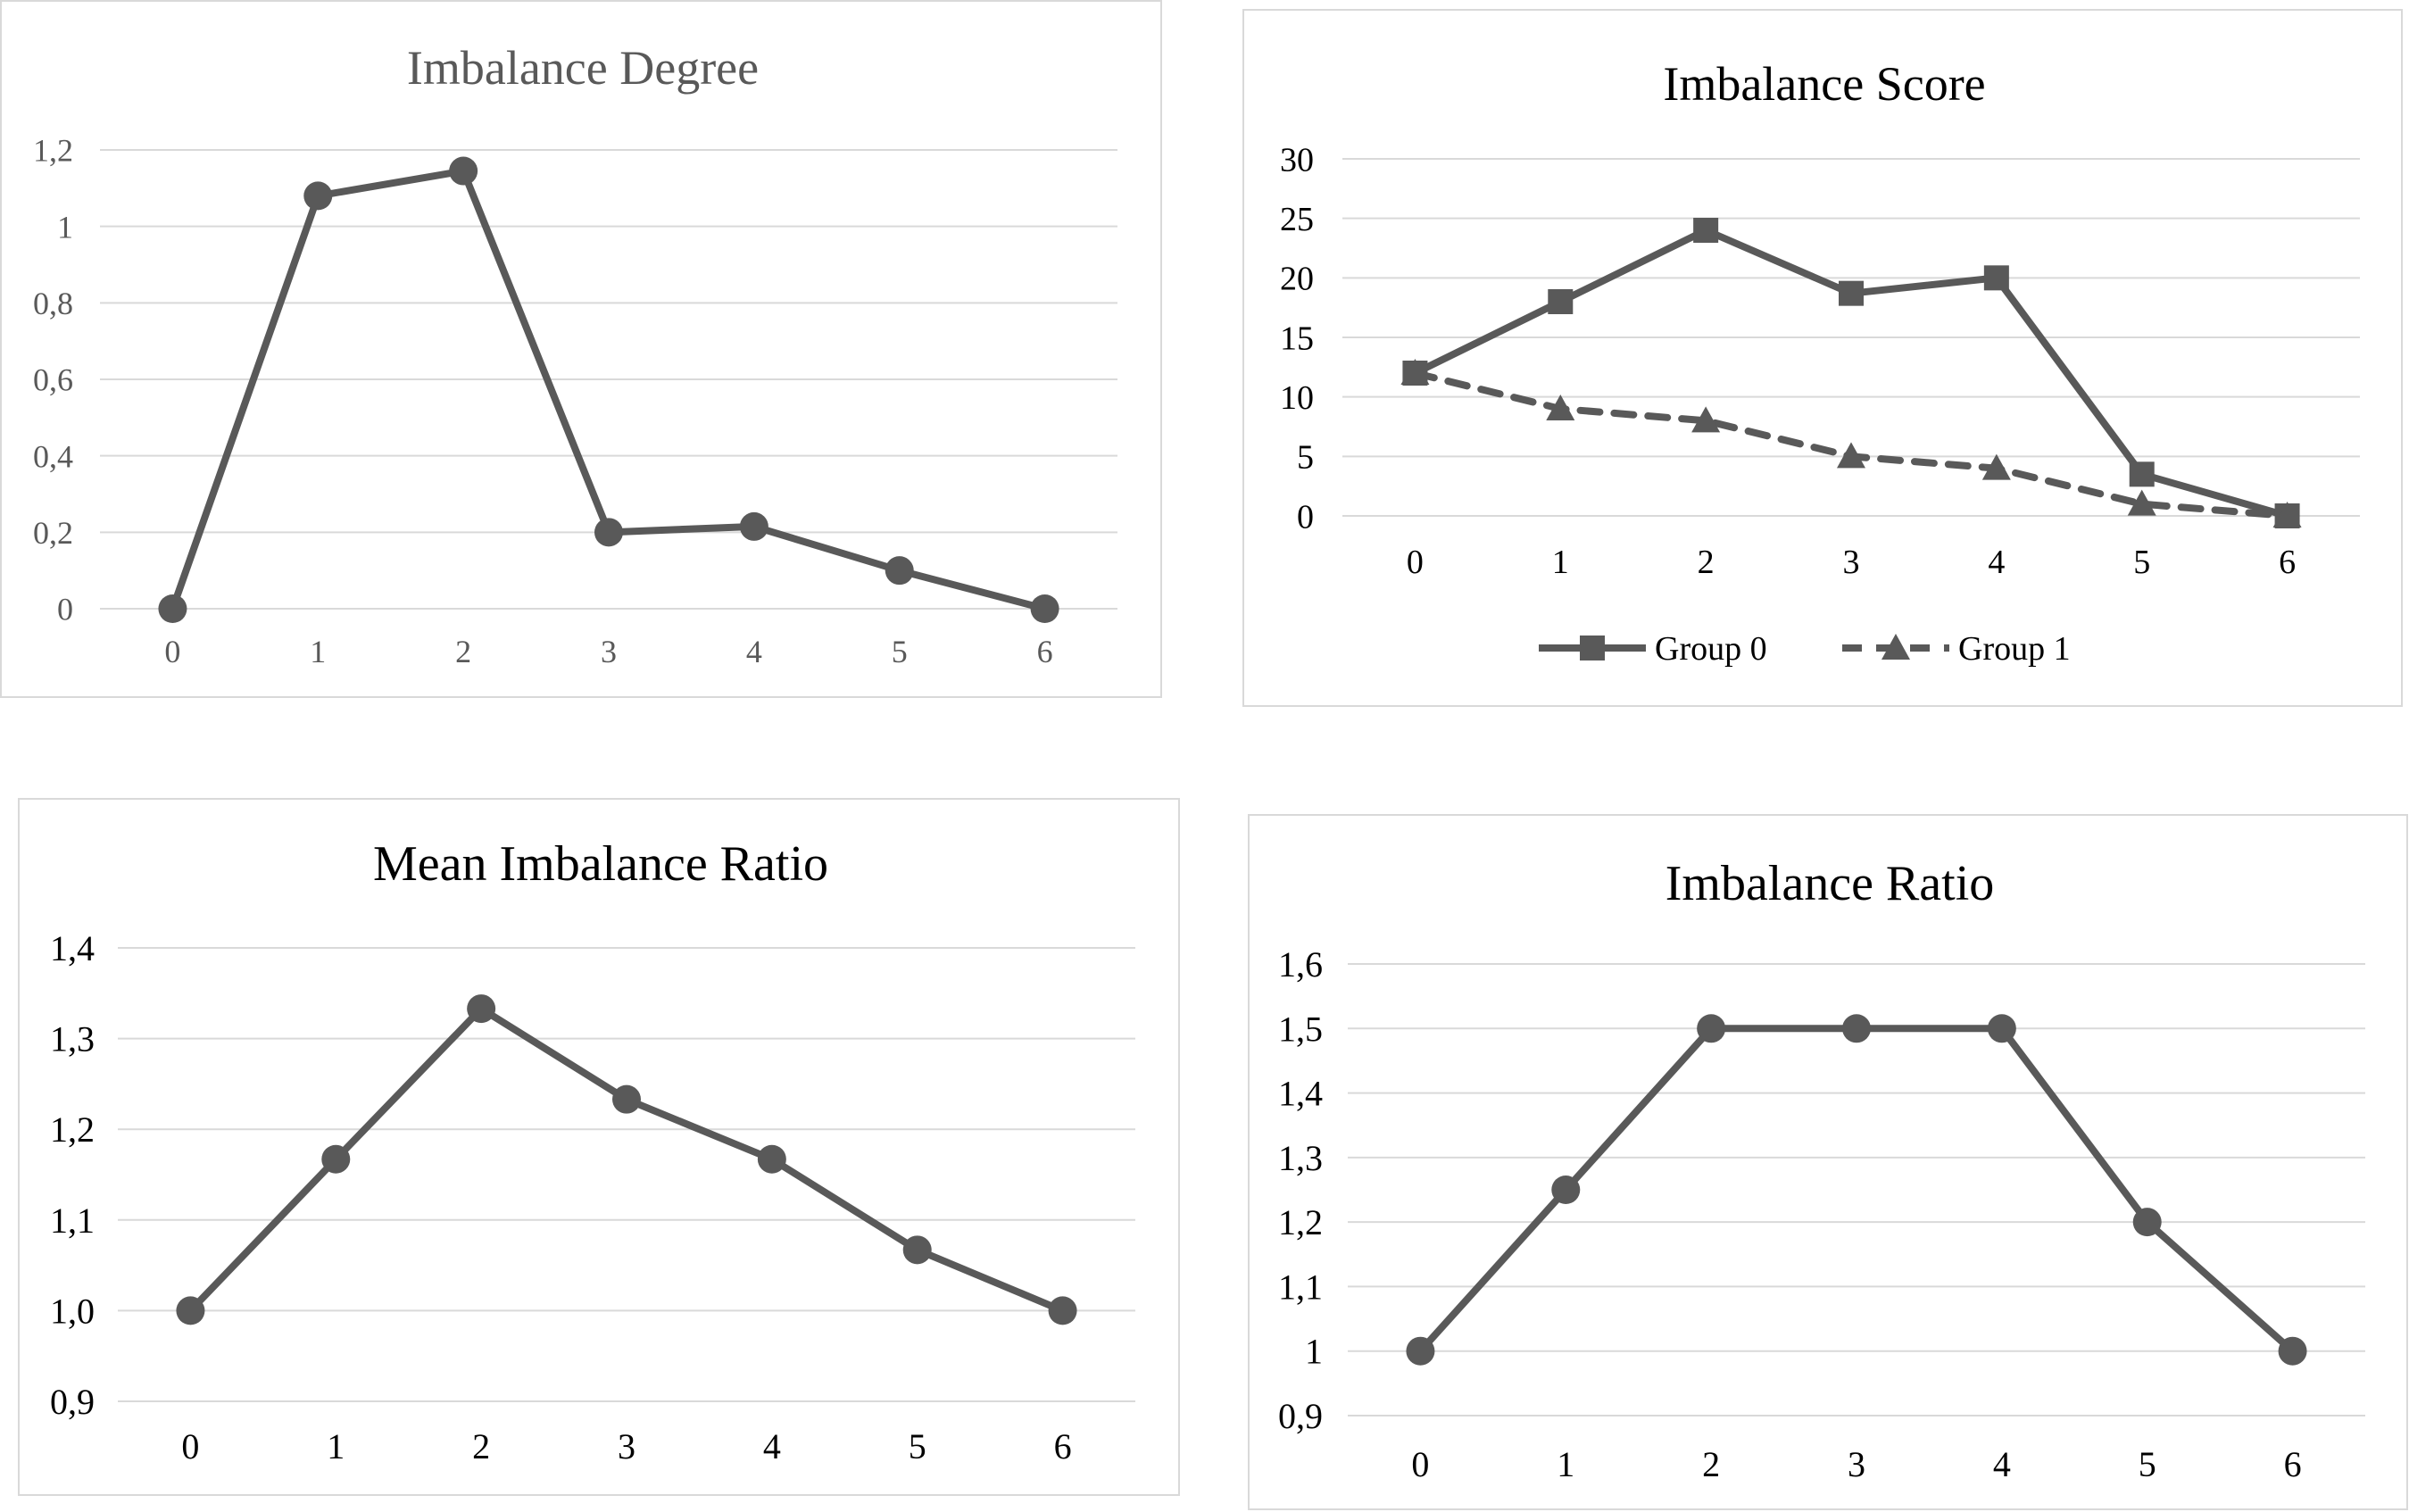  Describe the element at coordinates (1300, 964) in the screenshot. I see `y-tick-label: 1,6` at that location.